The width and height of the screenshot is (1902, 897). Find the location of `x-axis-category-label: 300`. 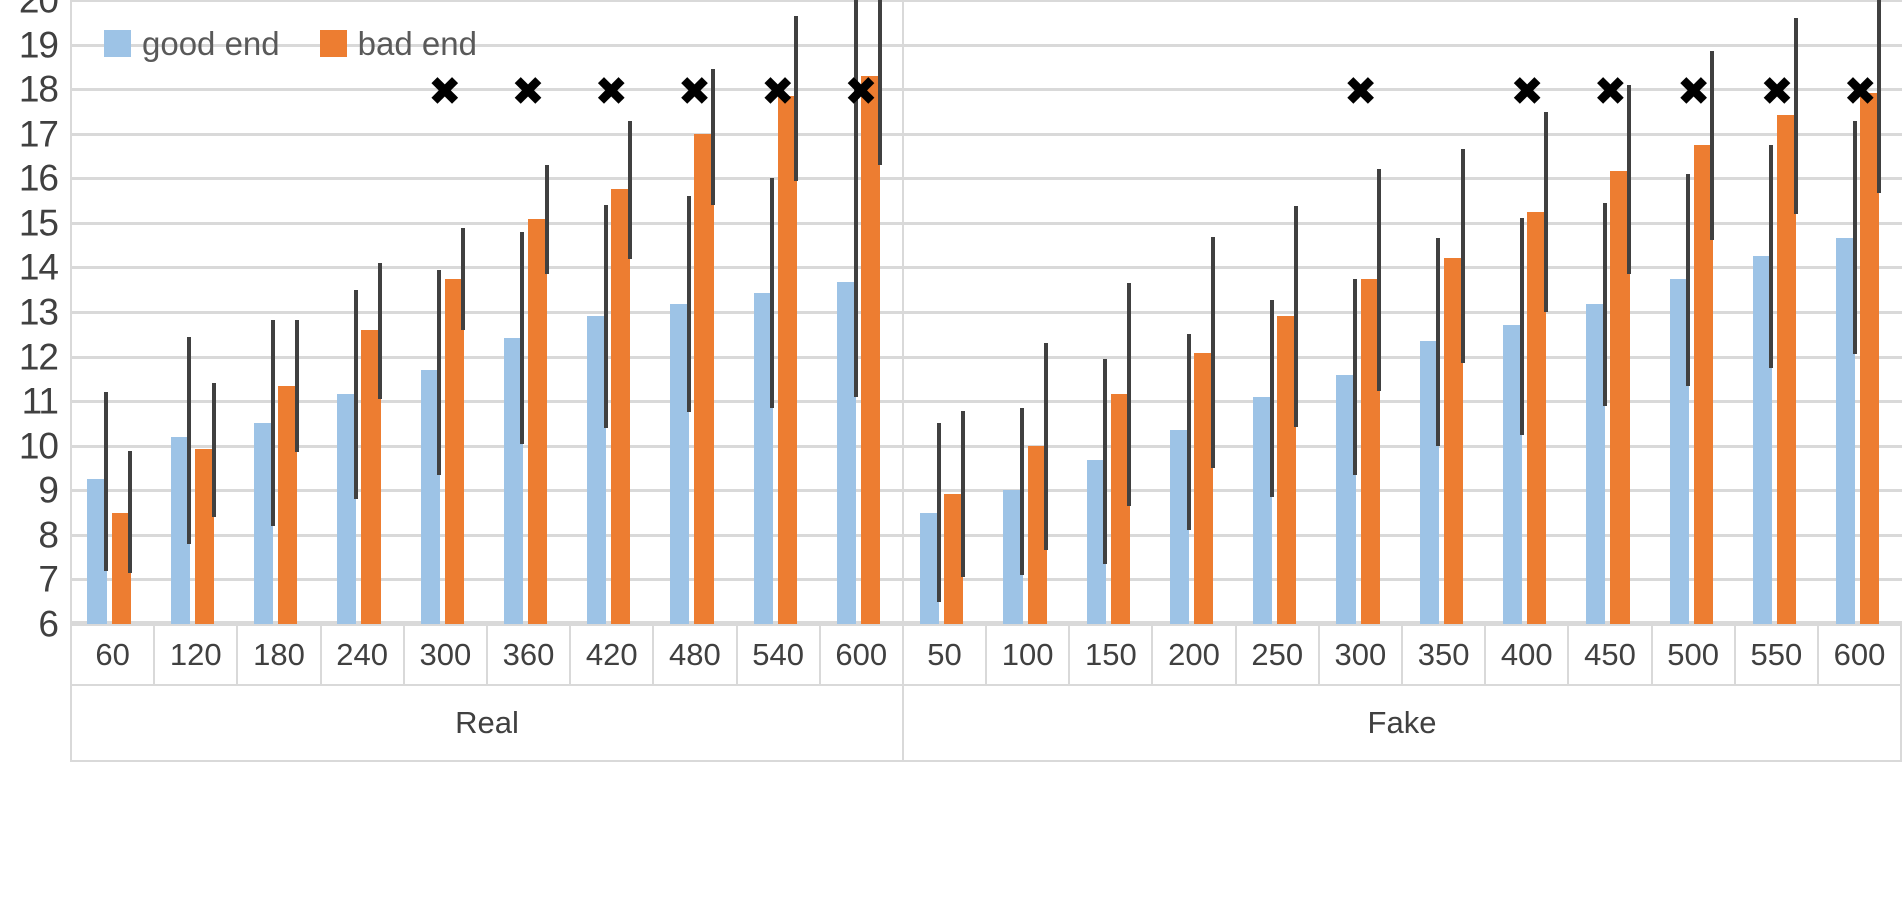

x-axis-category-label: 300 is located at coordinates (444, 655).